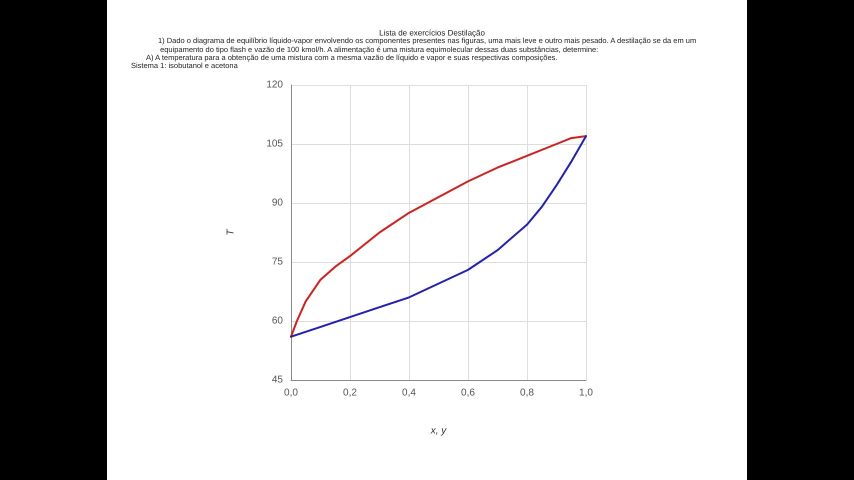 The height and width of the screenshot is (480, 854). Describe the element at coordinates (278, 262) in the screenshot. I see `y-tick-label: 75` at that location.